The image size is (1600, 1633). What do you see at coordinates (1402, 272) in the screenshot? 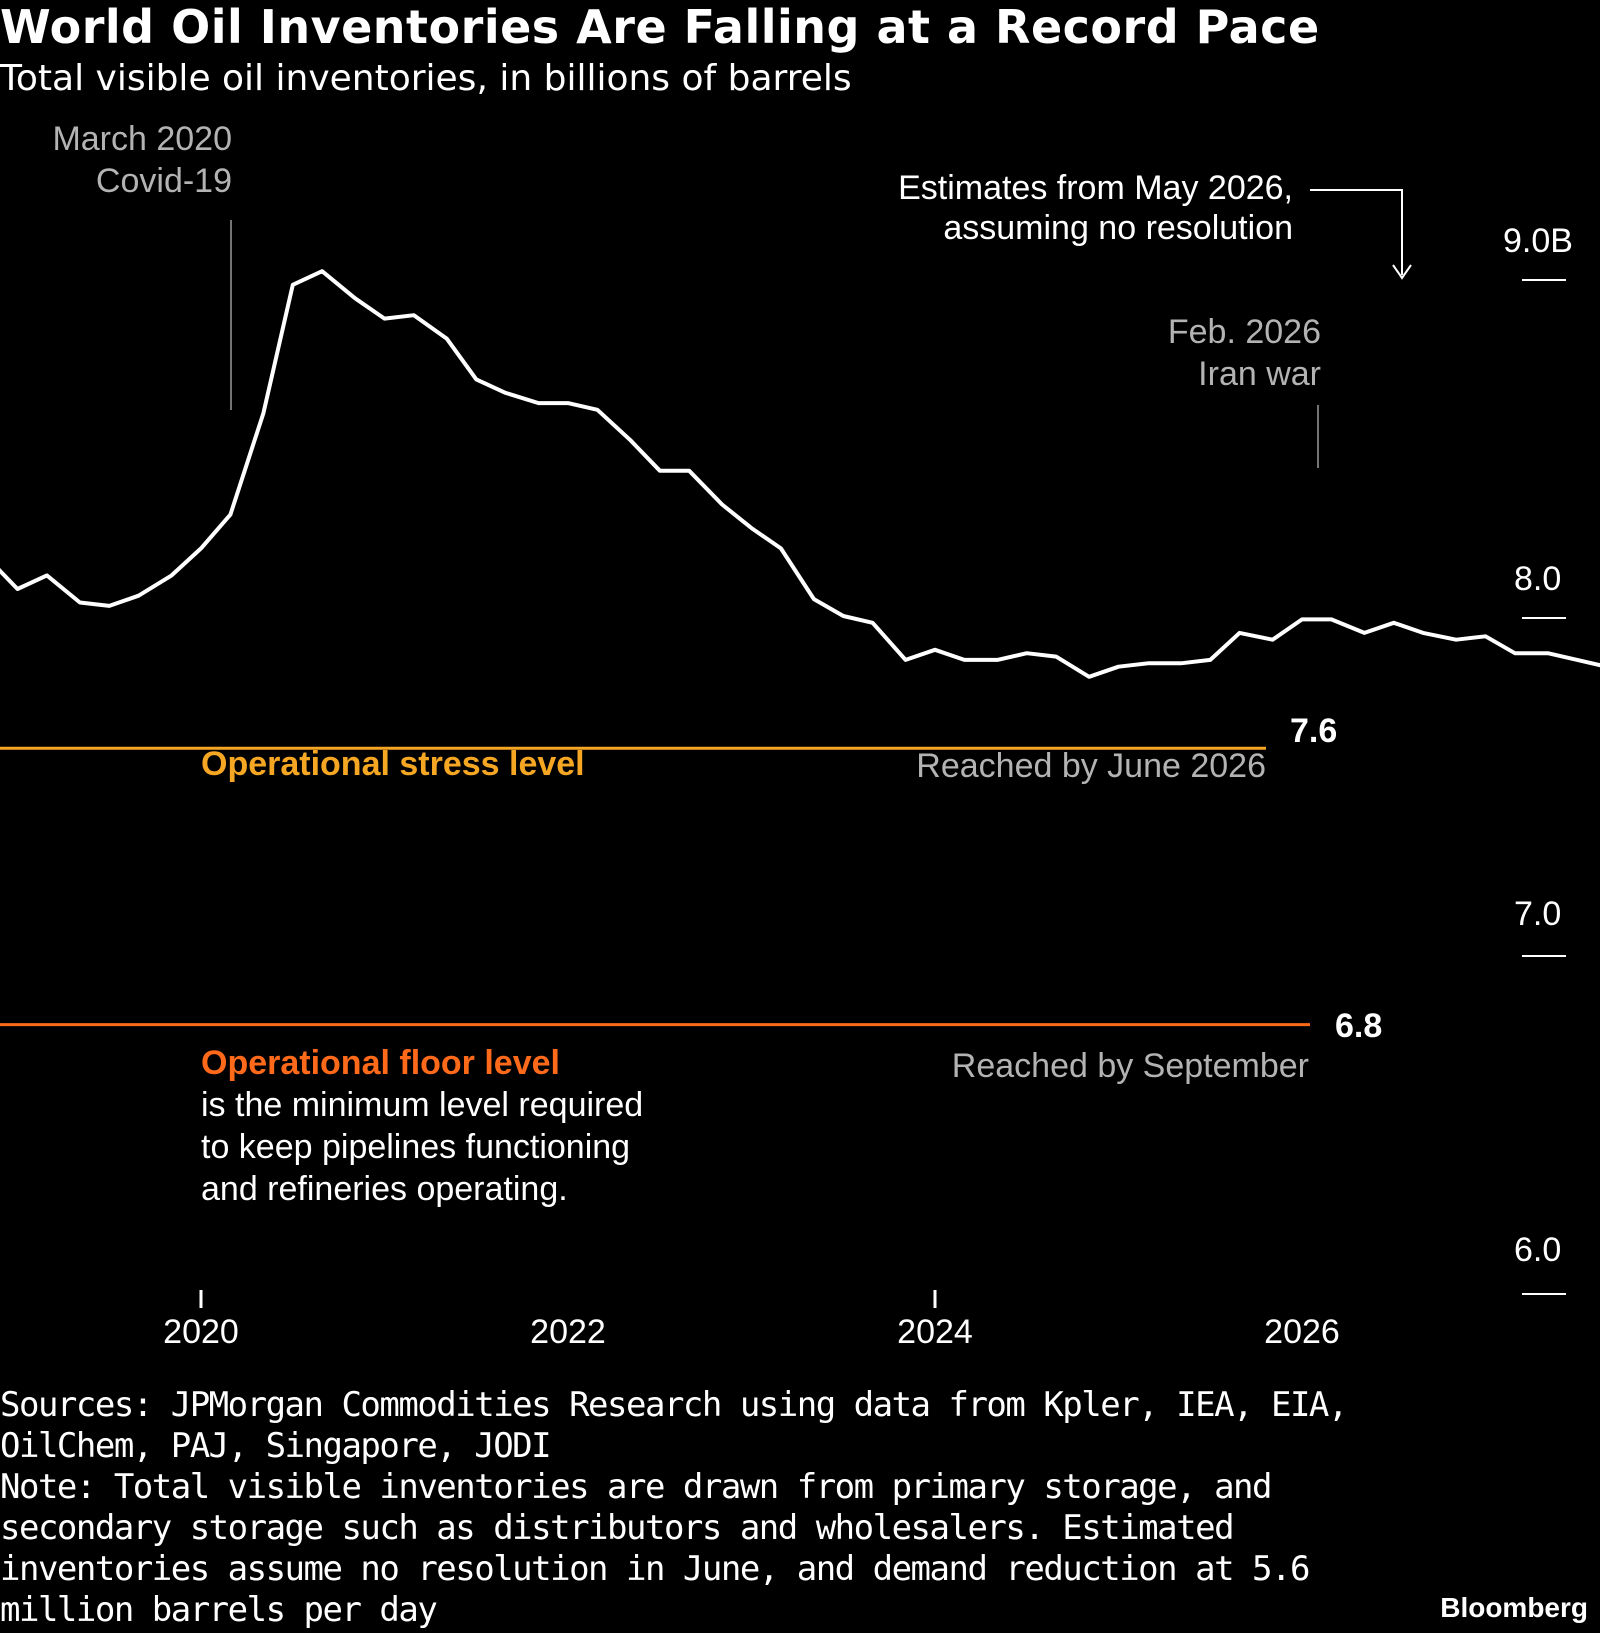
I see `estimate-arrow-head` at bounding box center [1402, 272].